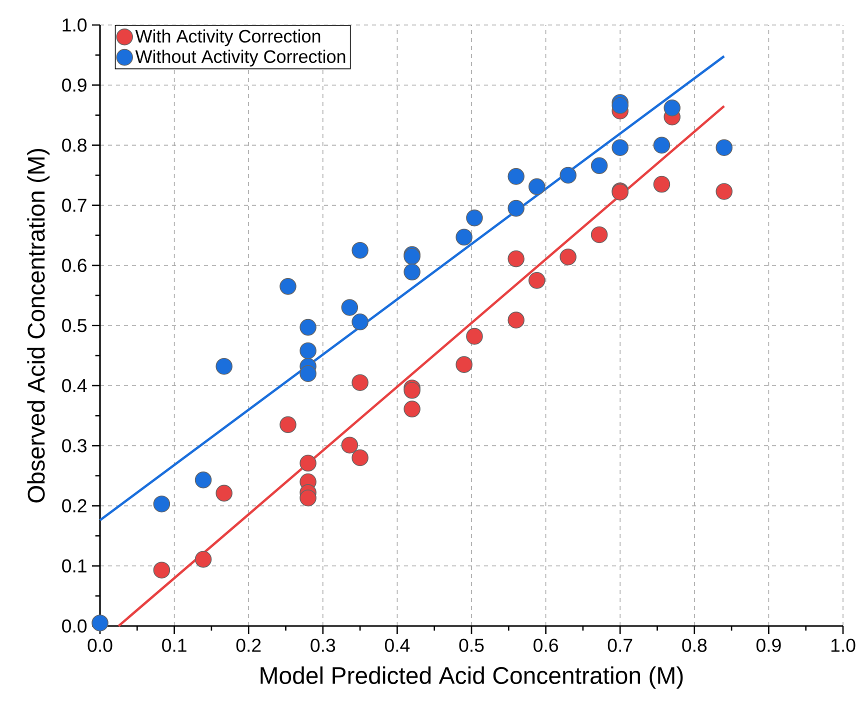 The height and width of the screenshot is (718, 862). Describe the element at coordinates (74, 385) in the screenshot. I see `y-tick-label: 0.4` at that location.